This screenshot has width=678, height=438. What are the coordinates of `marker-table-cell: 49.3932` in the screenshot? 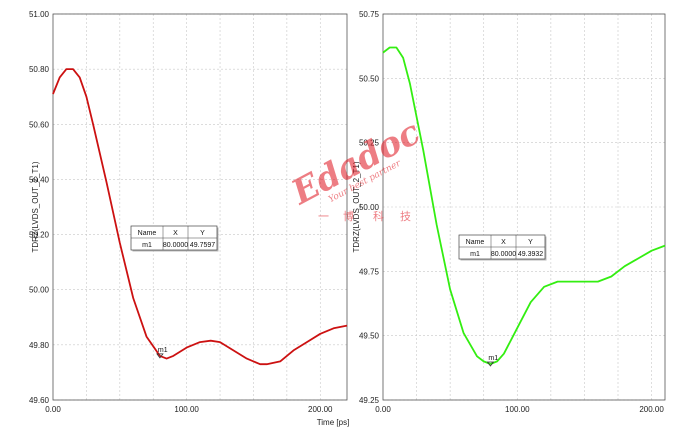 It's located at (530, 254).